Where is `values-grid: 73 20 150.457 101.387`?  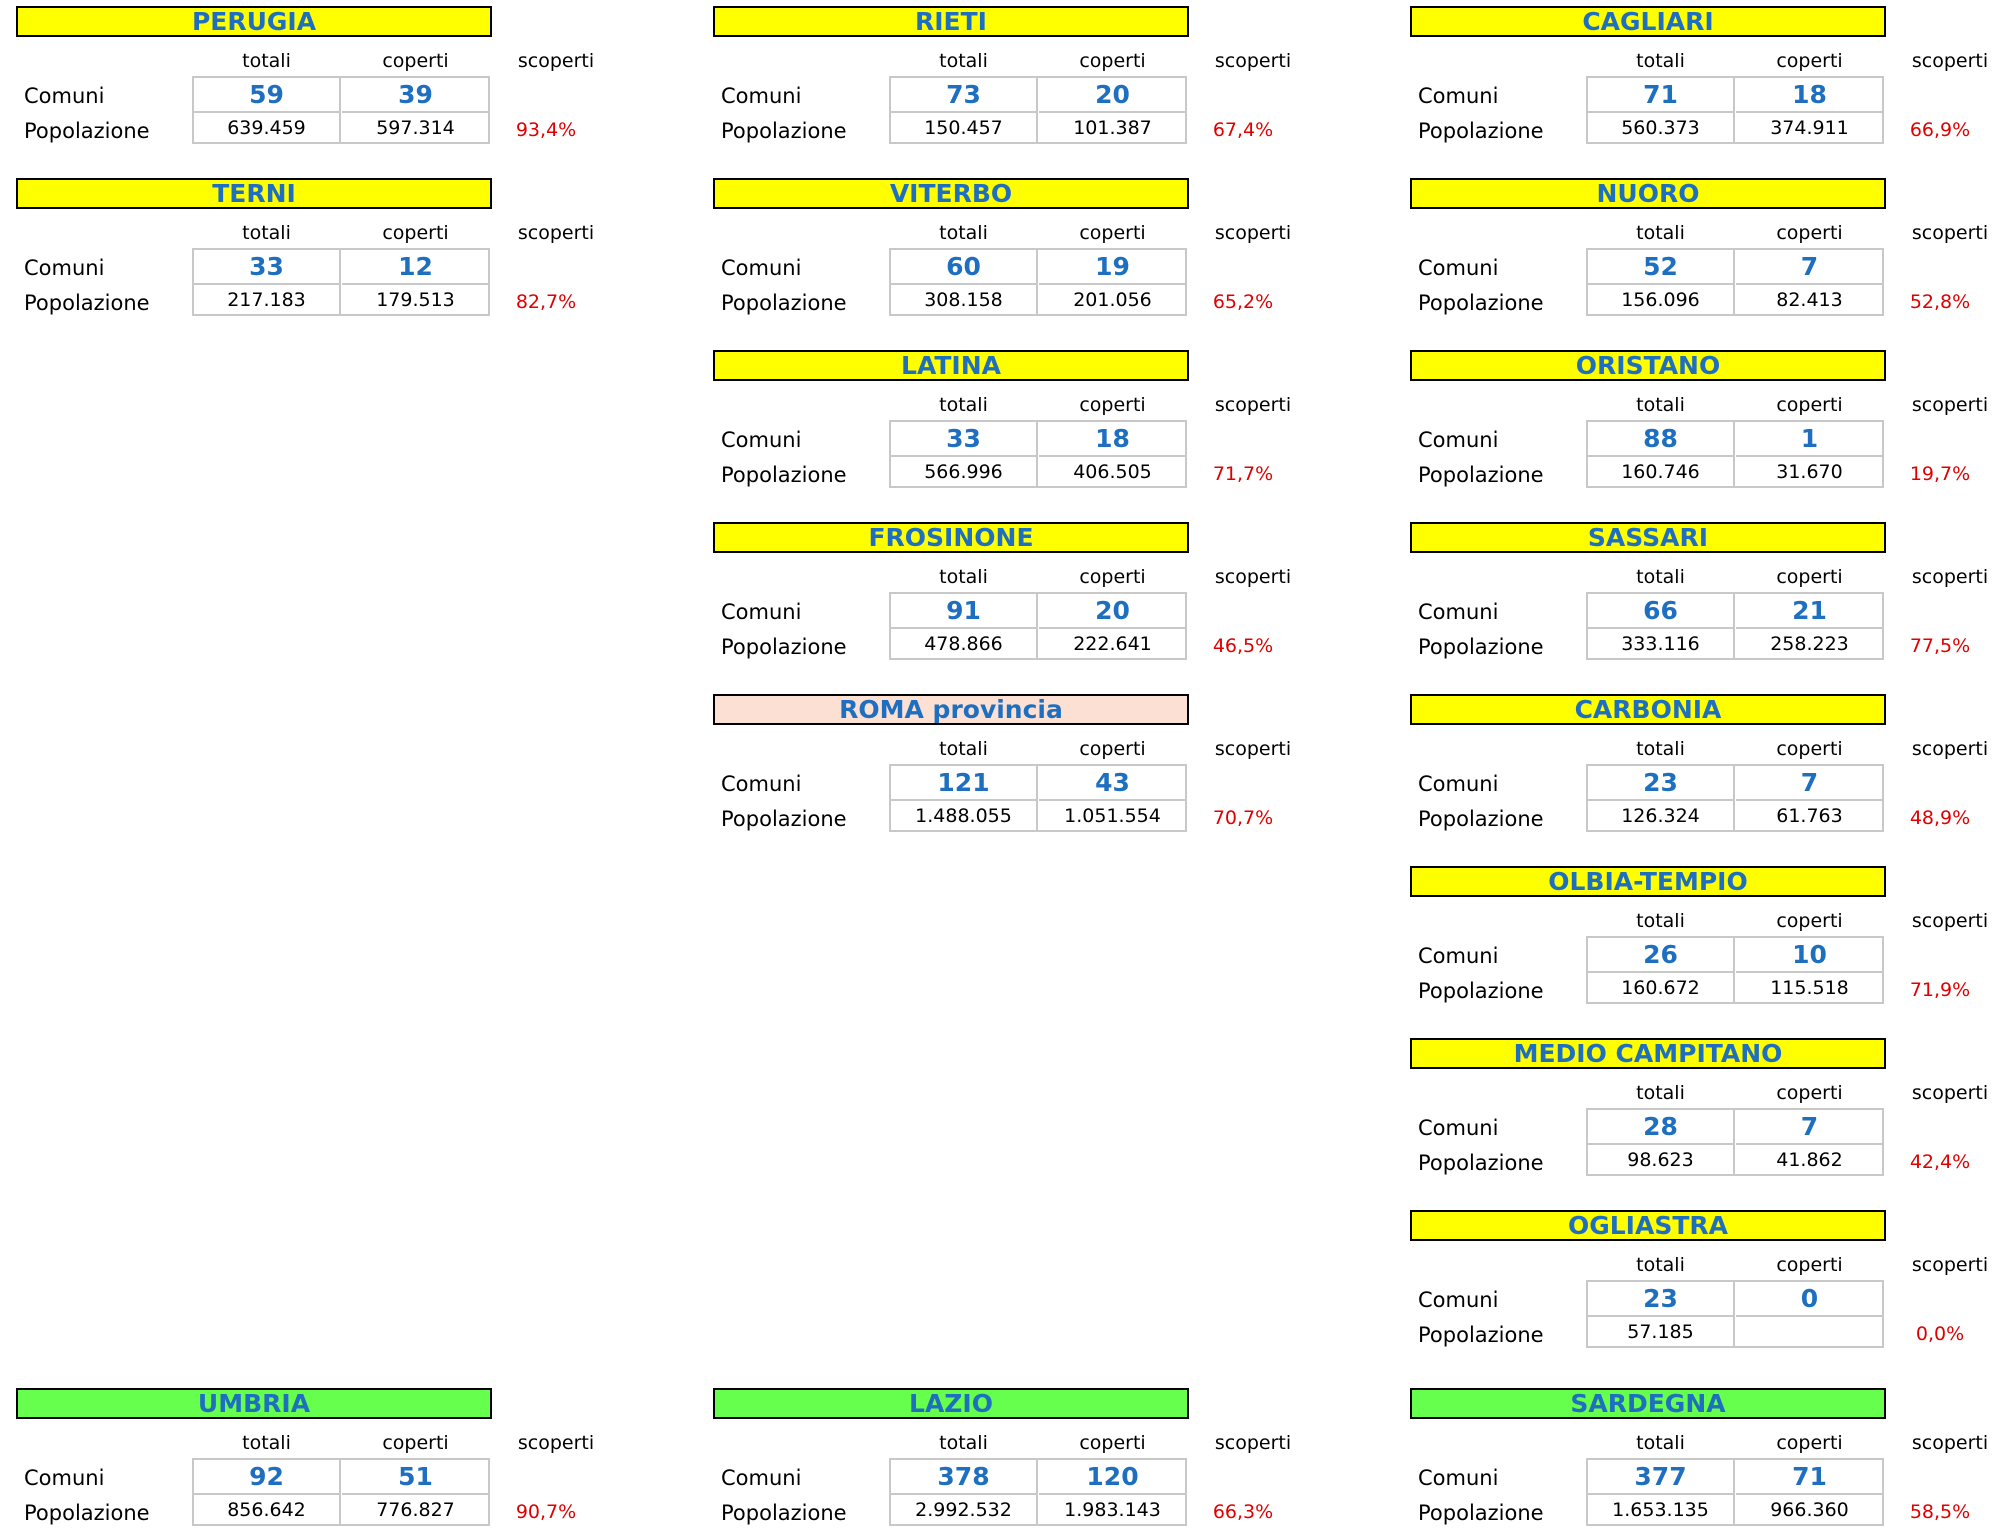
values-grid: 73 20 150.457 101.387 is located at coordinates (1038, 110).